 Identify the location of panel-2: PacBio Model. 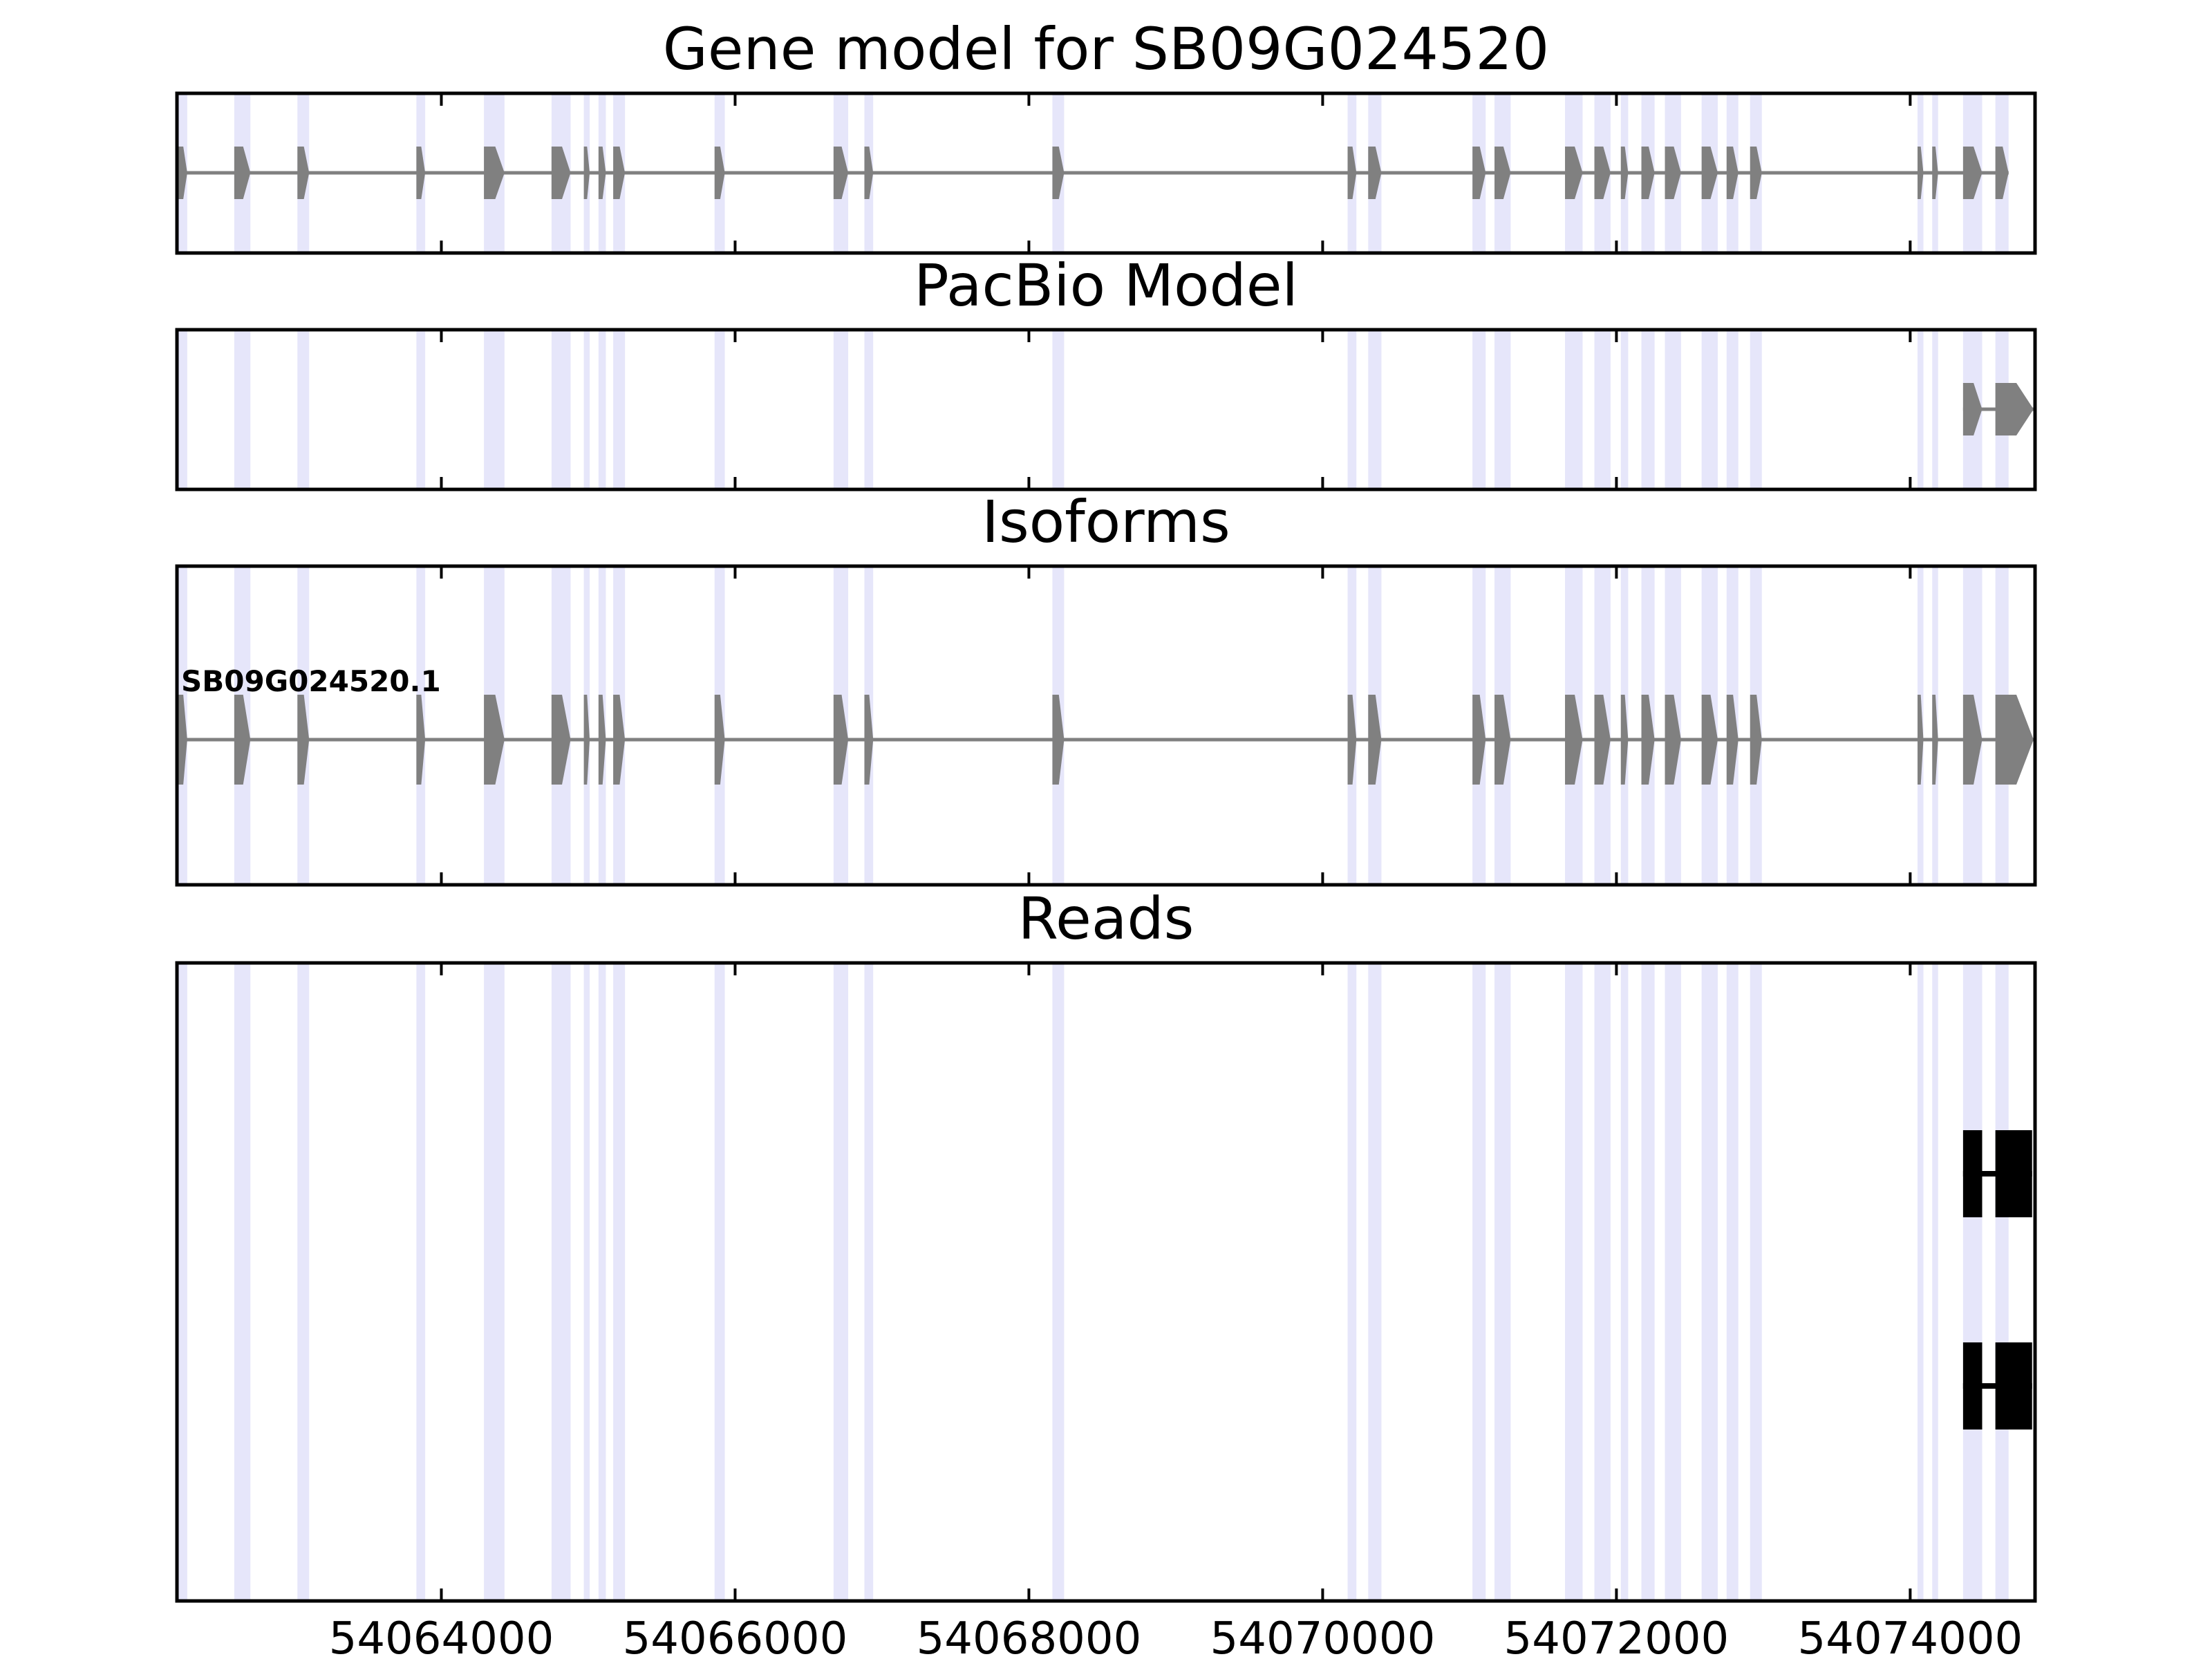
(1106, 371).